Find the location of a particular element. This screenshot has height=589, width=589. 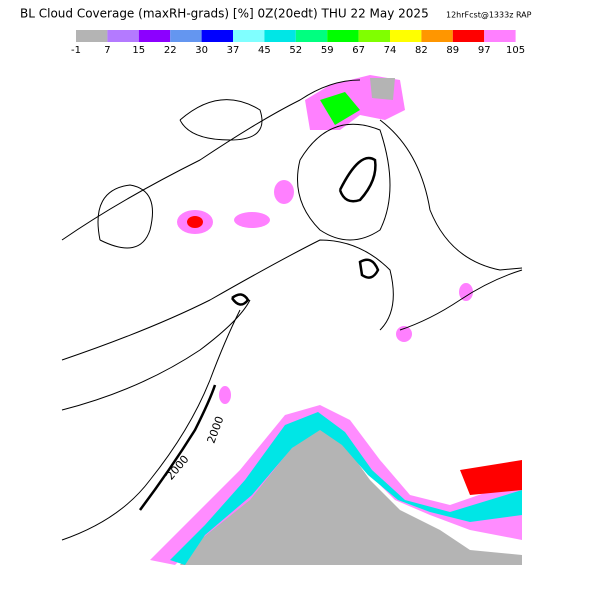

colorbar-label: 15 is located at coordinates (138, 50).